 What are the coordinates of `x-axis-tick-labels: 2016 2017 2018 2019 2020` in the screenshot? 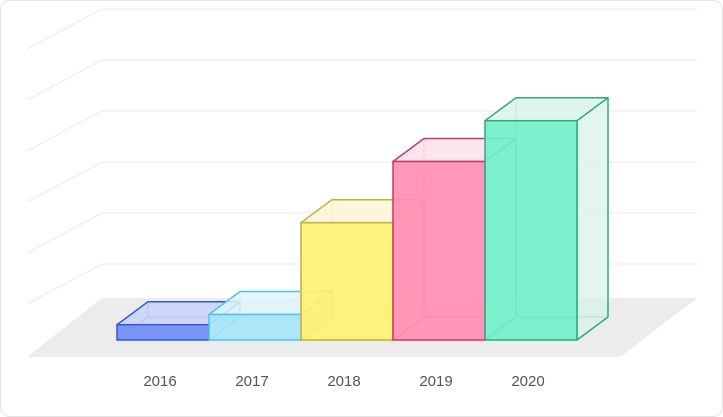 It's located at (343, 381).